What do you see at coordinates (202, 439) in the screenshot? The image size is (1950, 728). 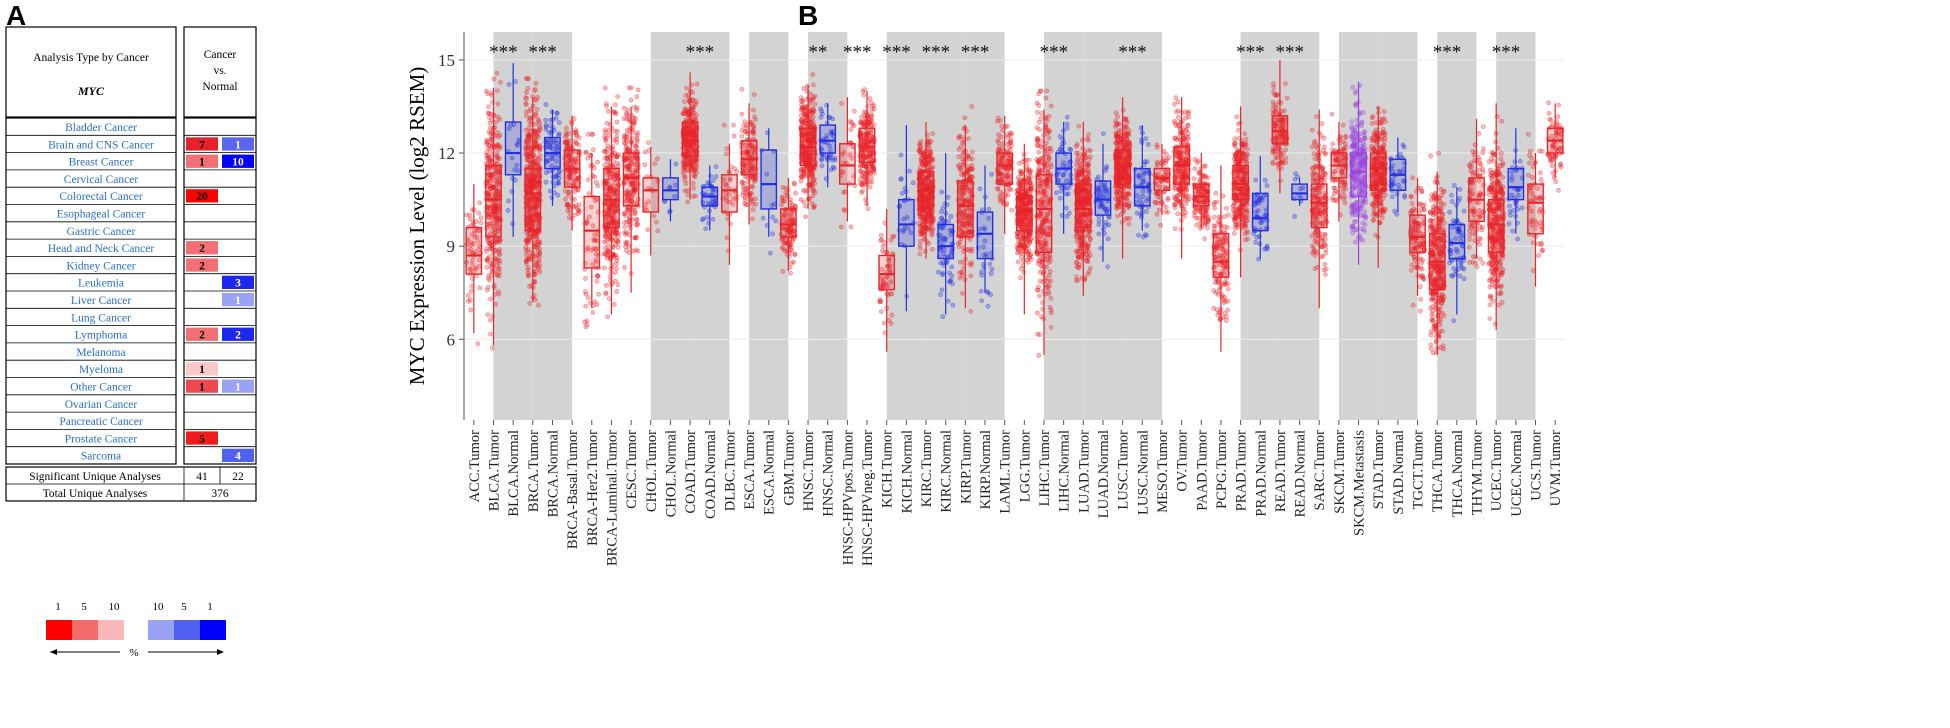 I see `up-count: 5` at bounding box center [202, 439].